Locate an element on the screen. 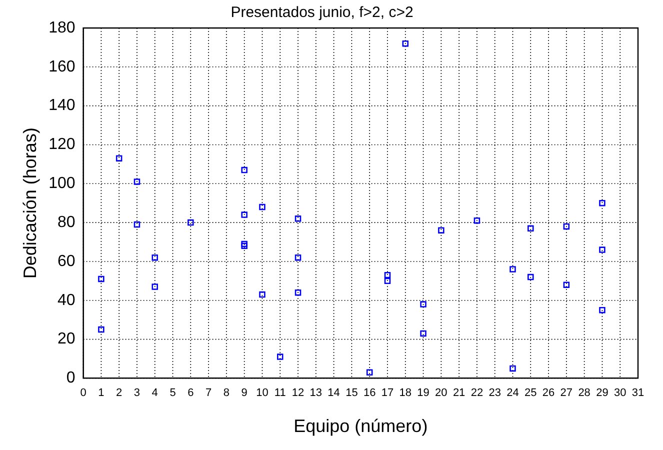 This screenshot has width=663, height=450. x-tick-label: 16 is located at coordinates (369, 392).